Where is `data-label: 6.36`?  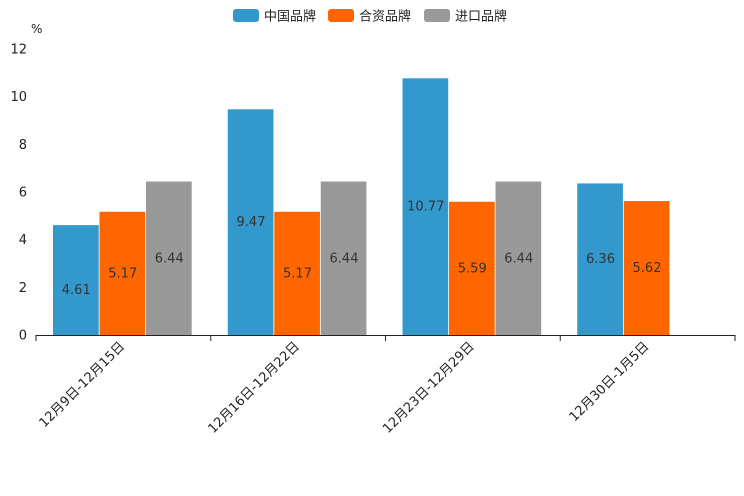
data-label: 6.36 is located at coordinates (600, 259).